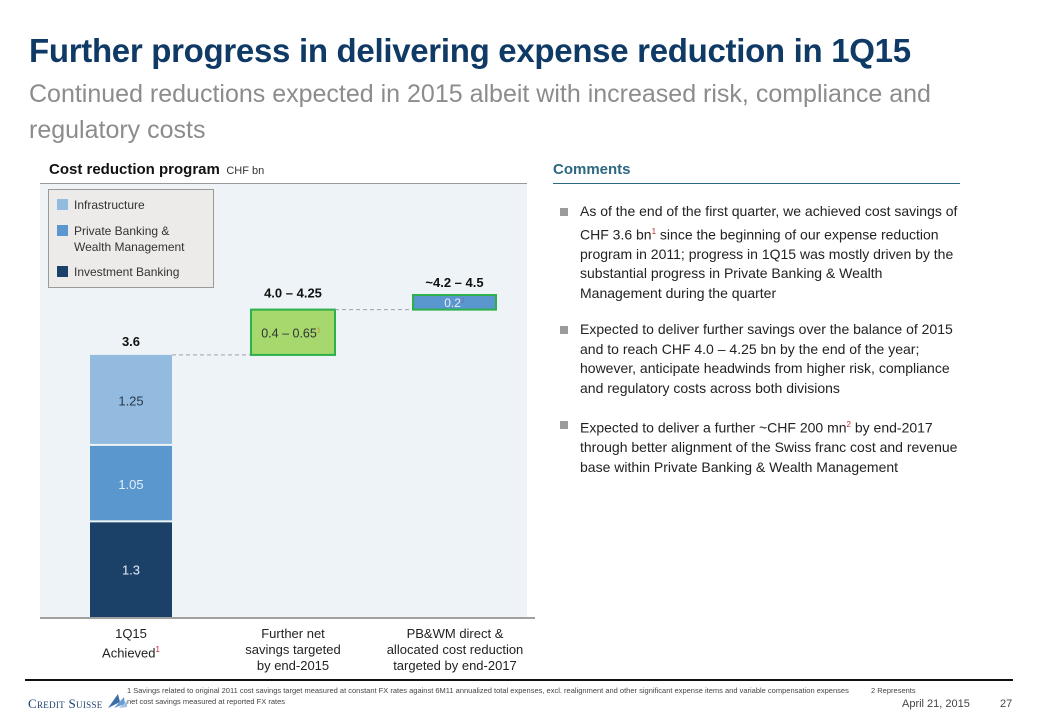 Image resolution: width=1040 pixels, height=720 pixels. Describe the element at coordinates (62, 271) in the screenshot. I see `legend-swatch-ib` at that location.